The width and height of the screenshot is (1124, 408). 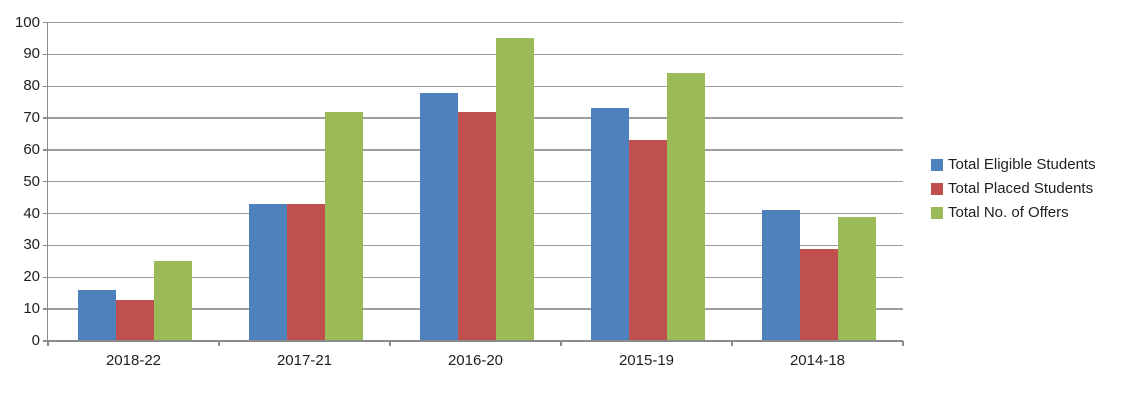 What do you see at coordinates (31, 149) in the screenshot?
I see `y-axis-label-60: 60` at bounding box center [31, 149].